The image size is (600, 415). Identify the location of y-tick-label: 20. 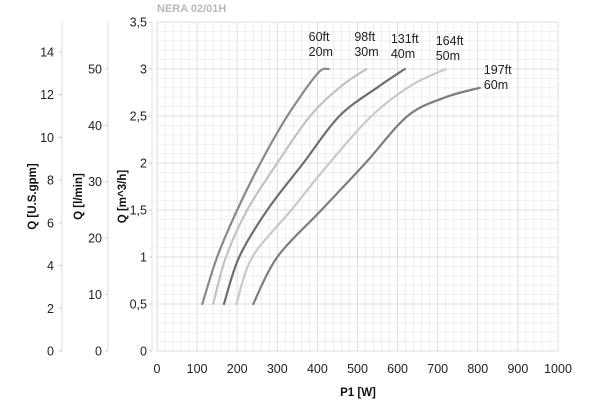
(95, 239).